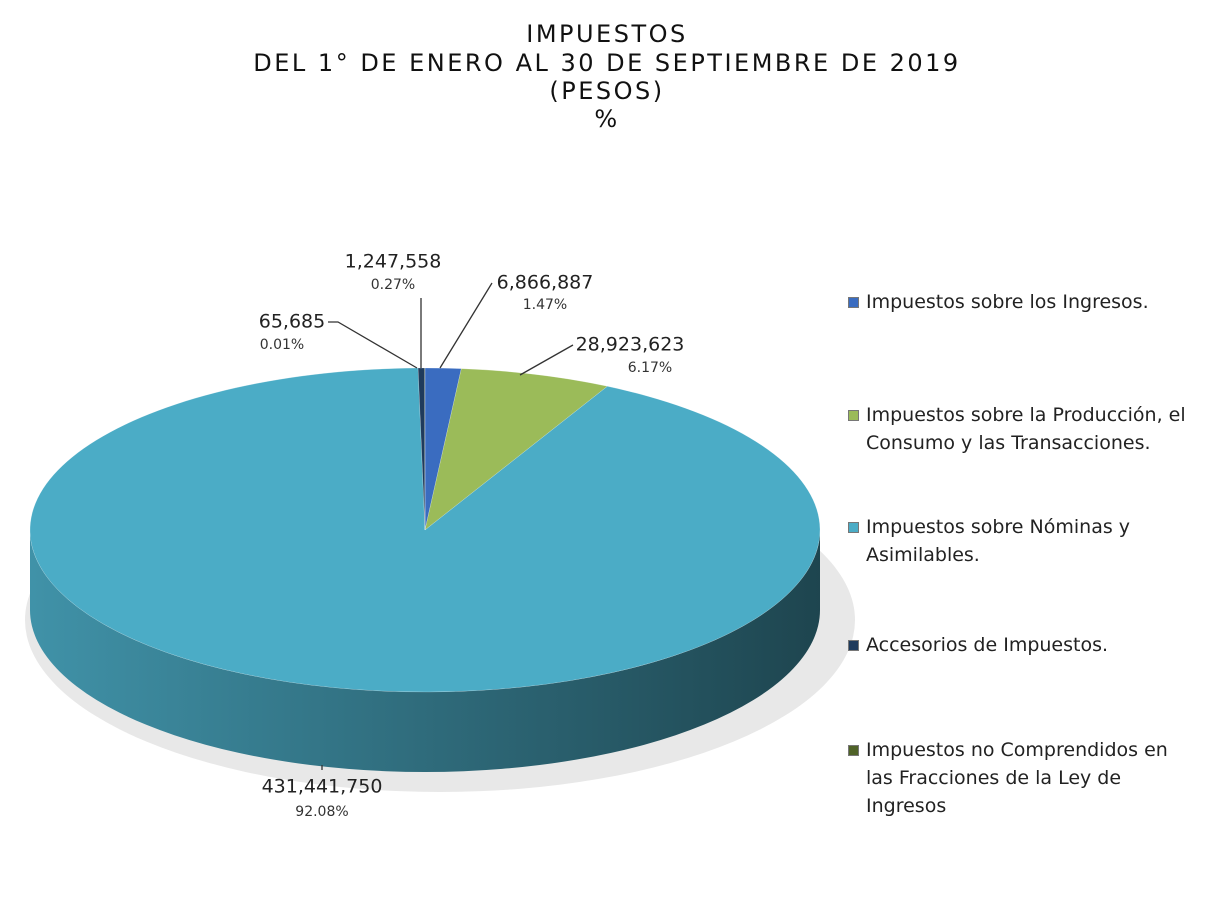 This screenshot has width=1215, height=909. I want to click on legend-item: Accesorios de Impuestos., so click(978, 645).